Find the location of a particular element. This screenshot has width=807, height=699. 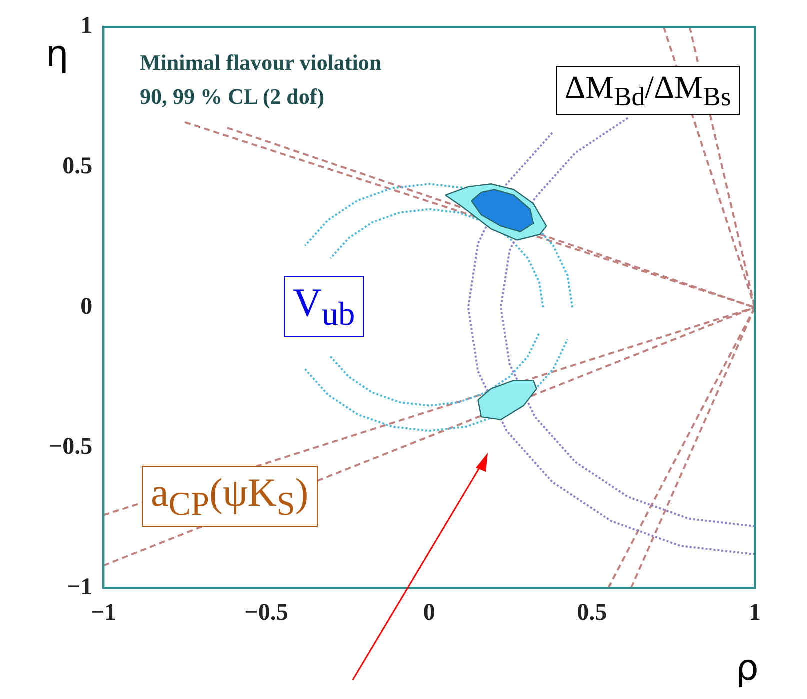

annotation: V$_{ub}$ is located at coordinates (324, 306).